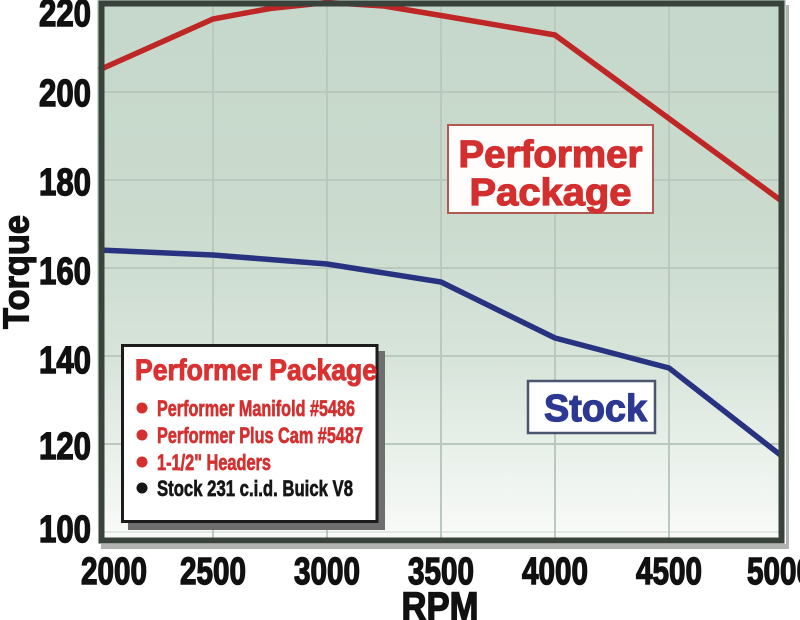 This screenshot has width=800, height=620. I want to click on svg-text: 2000, so click(114, 572).